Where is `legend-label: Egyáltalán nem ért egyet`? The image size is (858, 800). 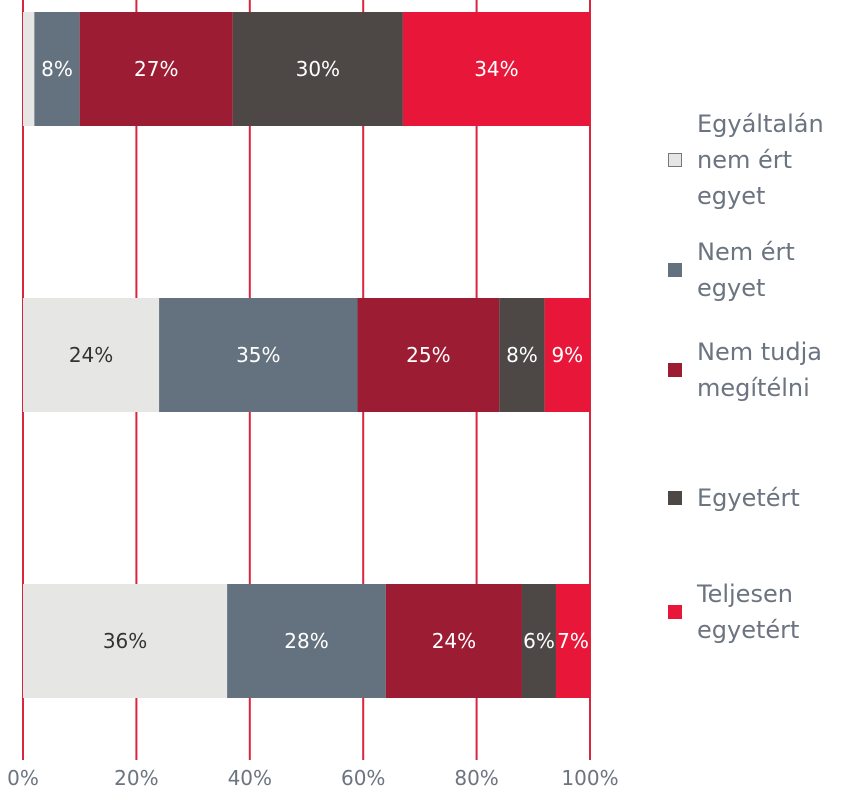
legend-label: Egyáltalán nem ért egyet is located at coordinates (760, 160).